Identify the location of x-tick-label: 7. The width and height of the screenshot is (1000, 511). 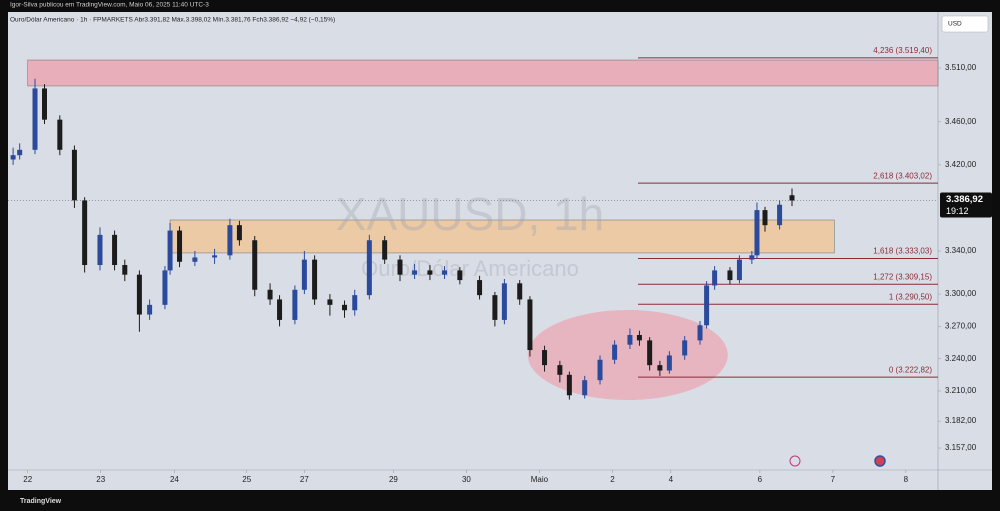
(833, 479).